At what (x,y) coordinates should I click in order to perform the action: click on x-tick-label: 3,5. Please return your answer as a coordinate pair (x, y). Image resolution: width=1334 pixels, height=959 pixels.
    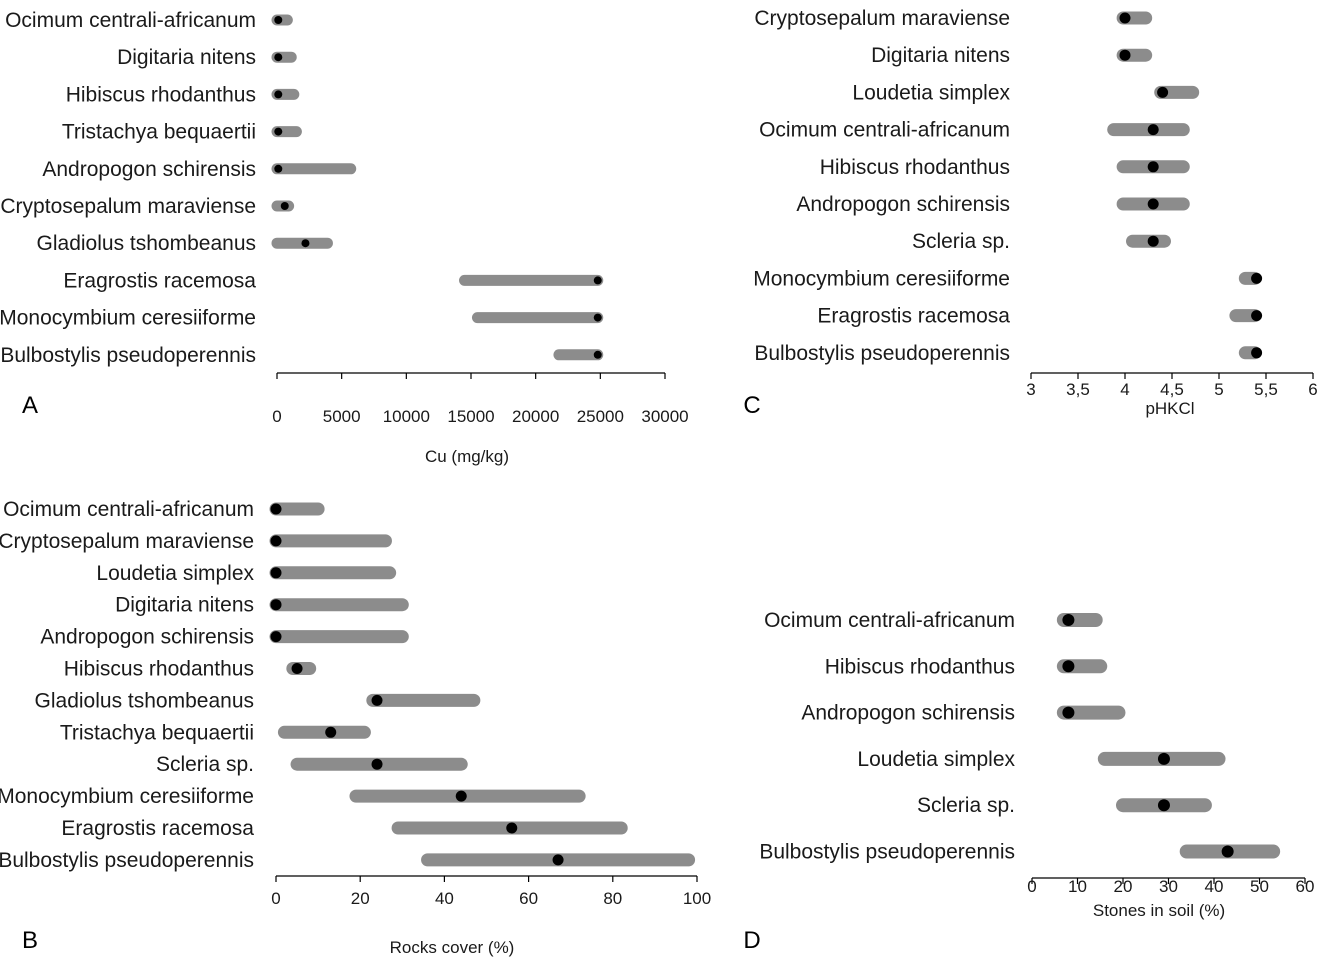
    Looking at the image, I should click on (1078, 389).